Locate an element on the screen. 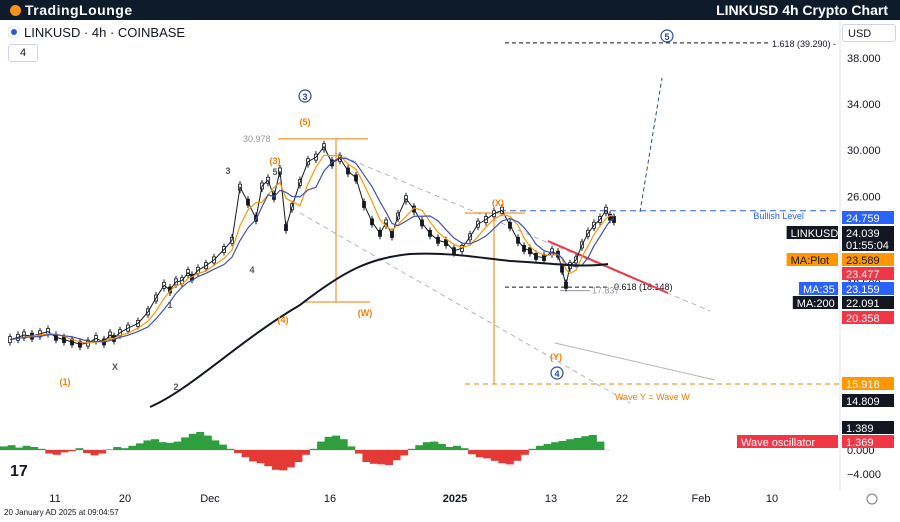 Image resolution: width=900 pixels, height=522 pixels. price-tick-label: 34.000 is located at coordinates (864, 105).